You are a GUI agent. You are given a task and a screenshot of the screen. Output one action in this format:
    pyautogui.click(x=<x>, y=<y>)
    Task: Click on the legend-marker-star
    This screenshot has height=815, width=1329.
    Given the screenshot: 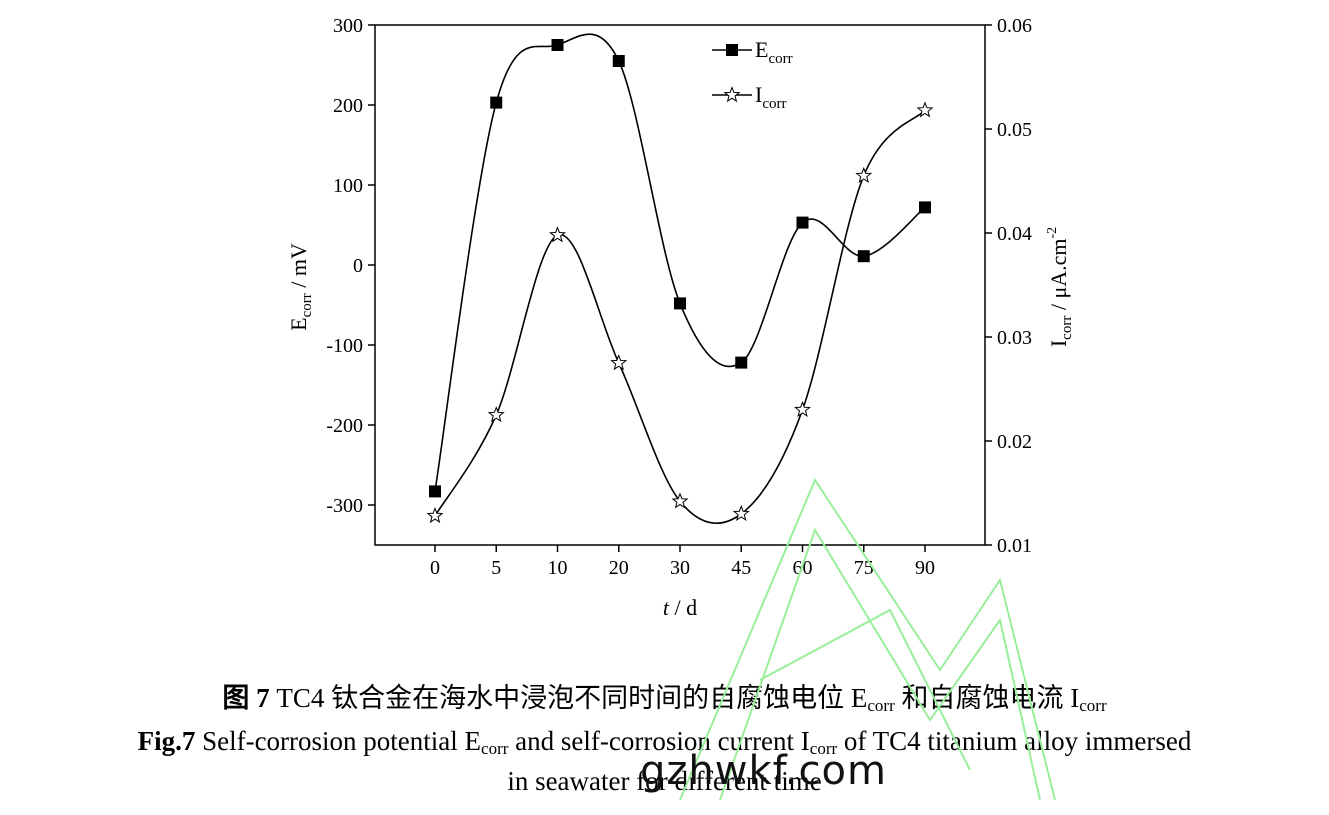 What is the action you would take?
    pyautogui.click(x=732, y=94)
    